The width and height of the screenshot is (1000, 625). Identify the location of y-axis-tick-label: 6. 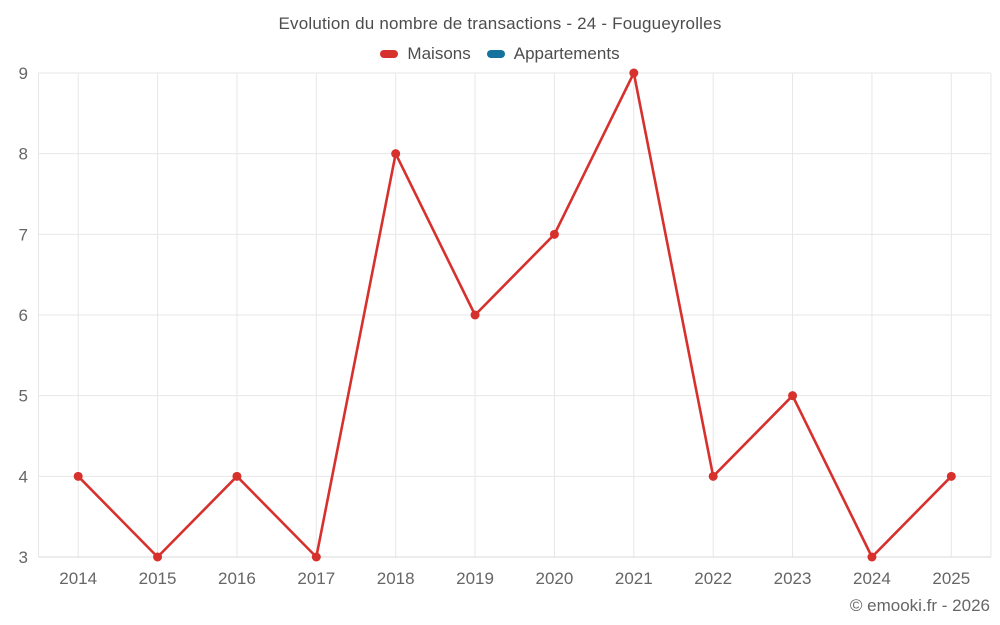
(23, 315).